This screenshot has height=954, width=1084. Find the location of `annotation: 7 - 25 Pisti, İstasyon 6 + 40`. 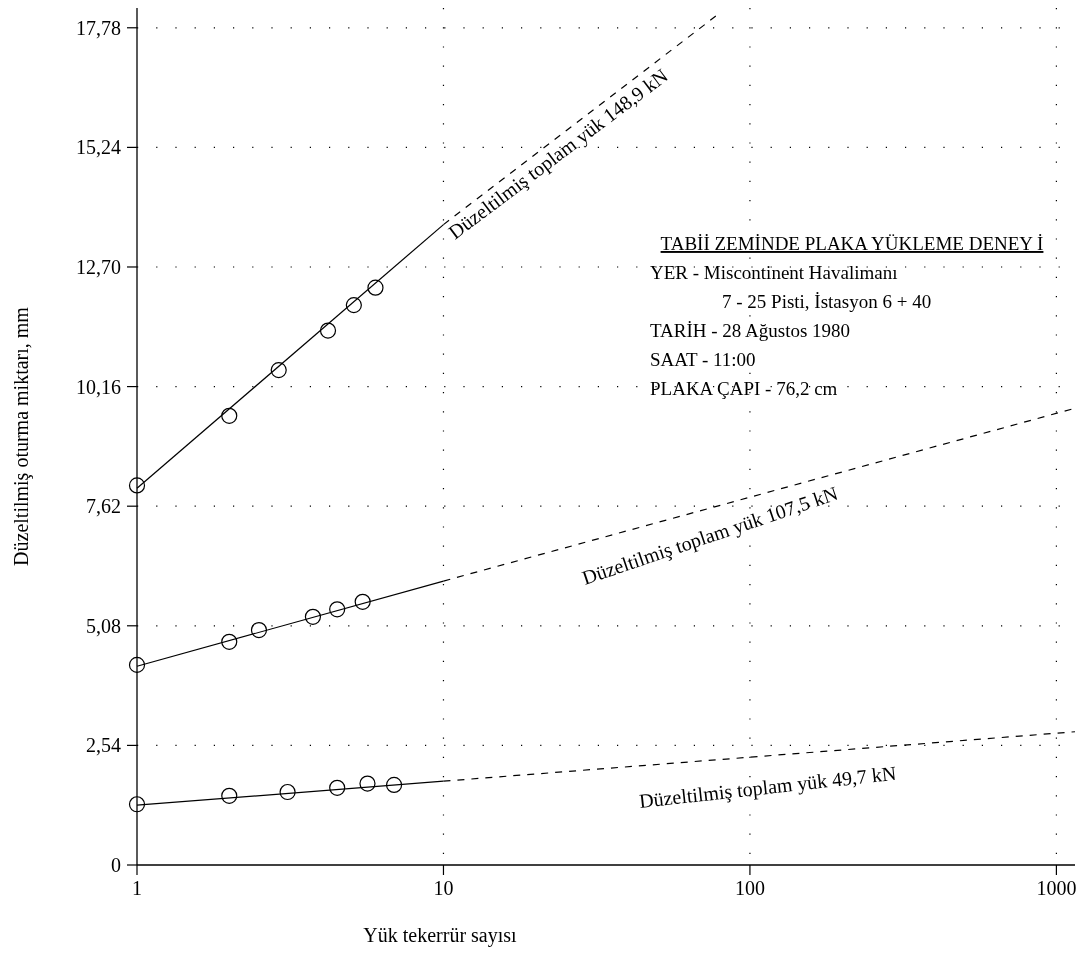

annotation: 7 - 25 Pisti, İstasyon 6 + 40 is located at coordinates (827, 301).